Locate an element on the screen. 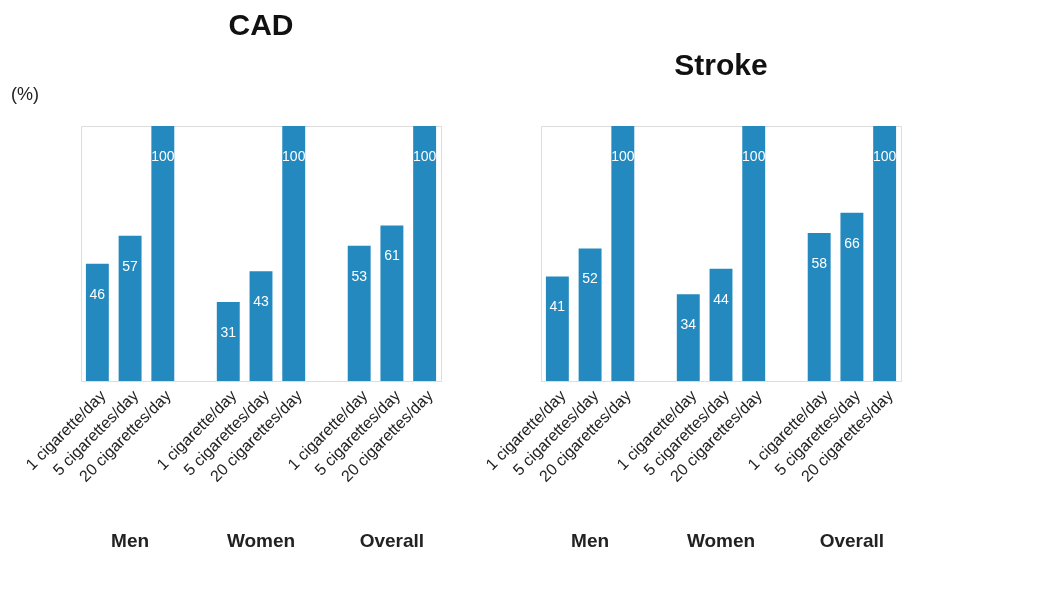  data-label: 66 is located at coordinates (852, 242).